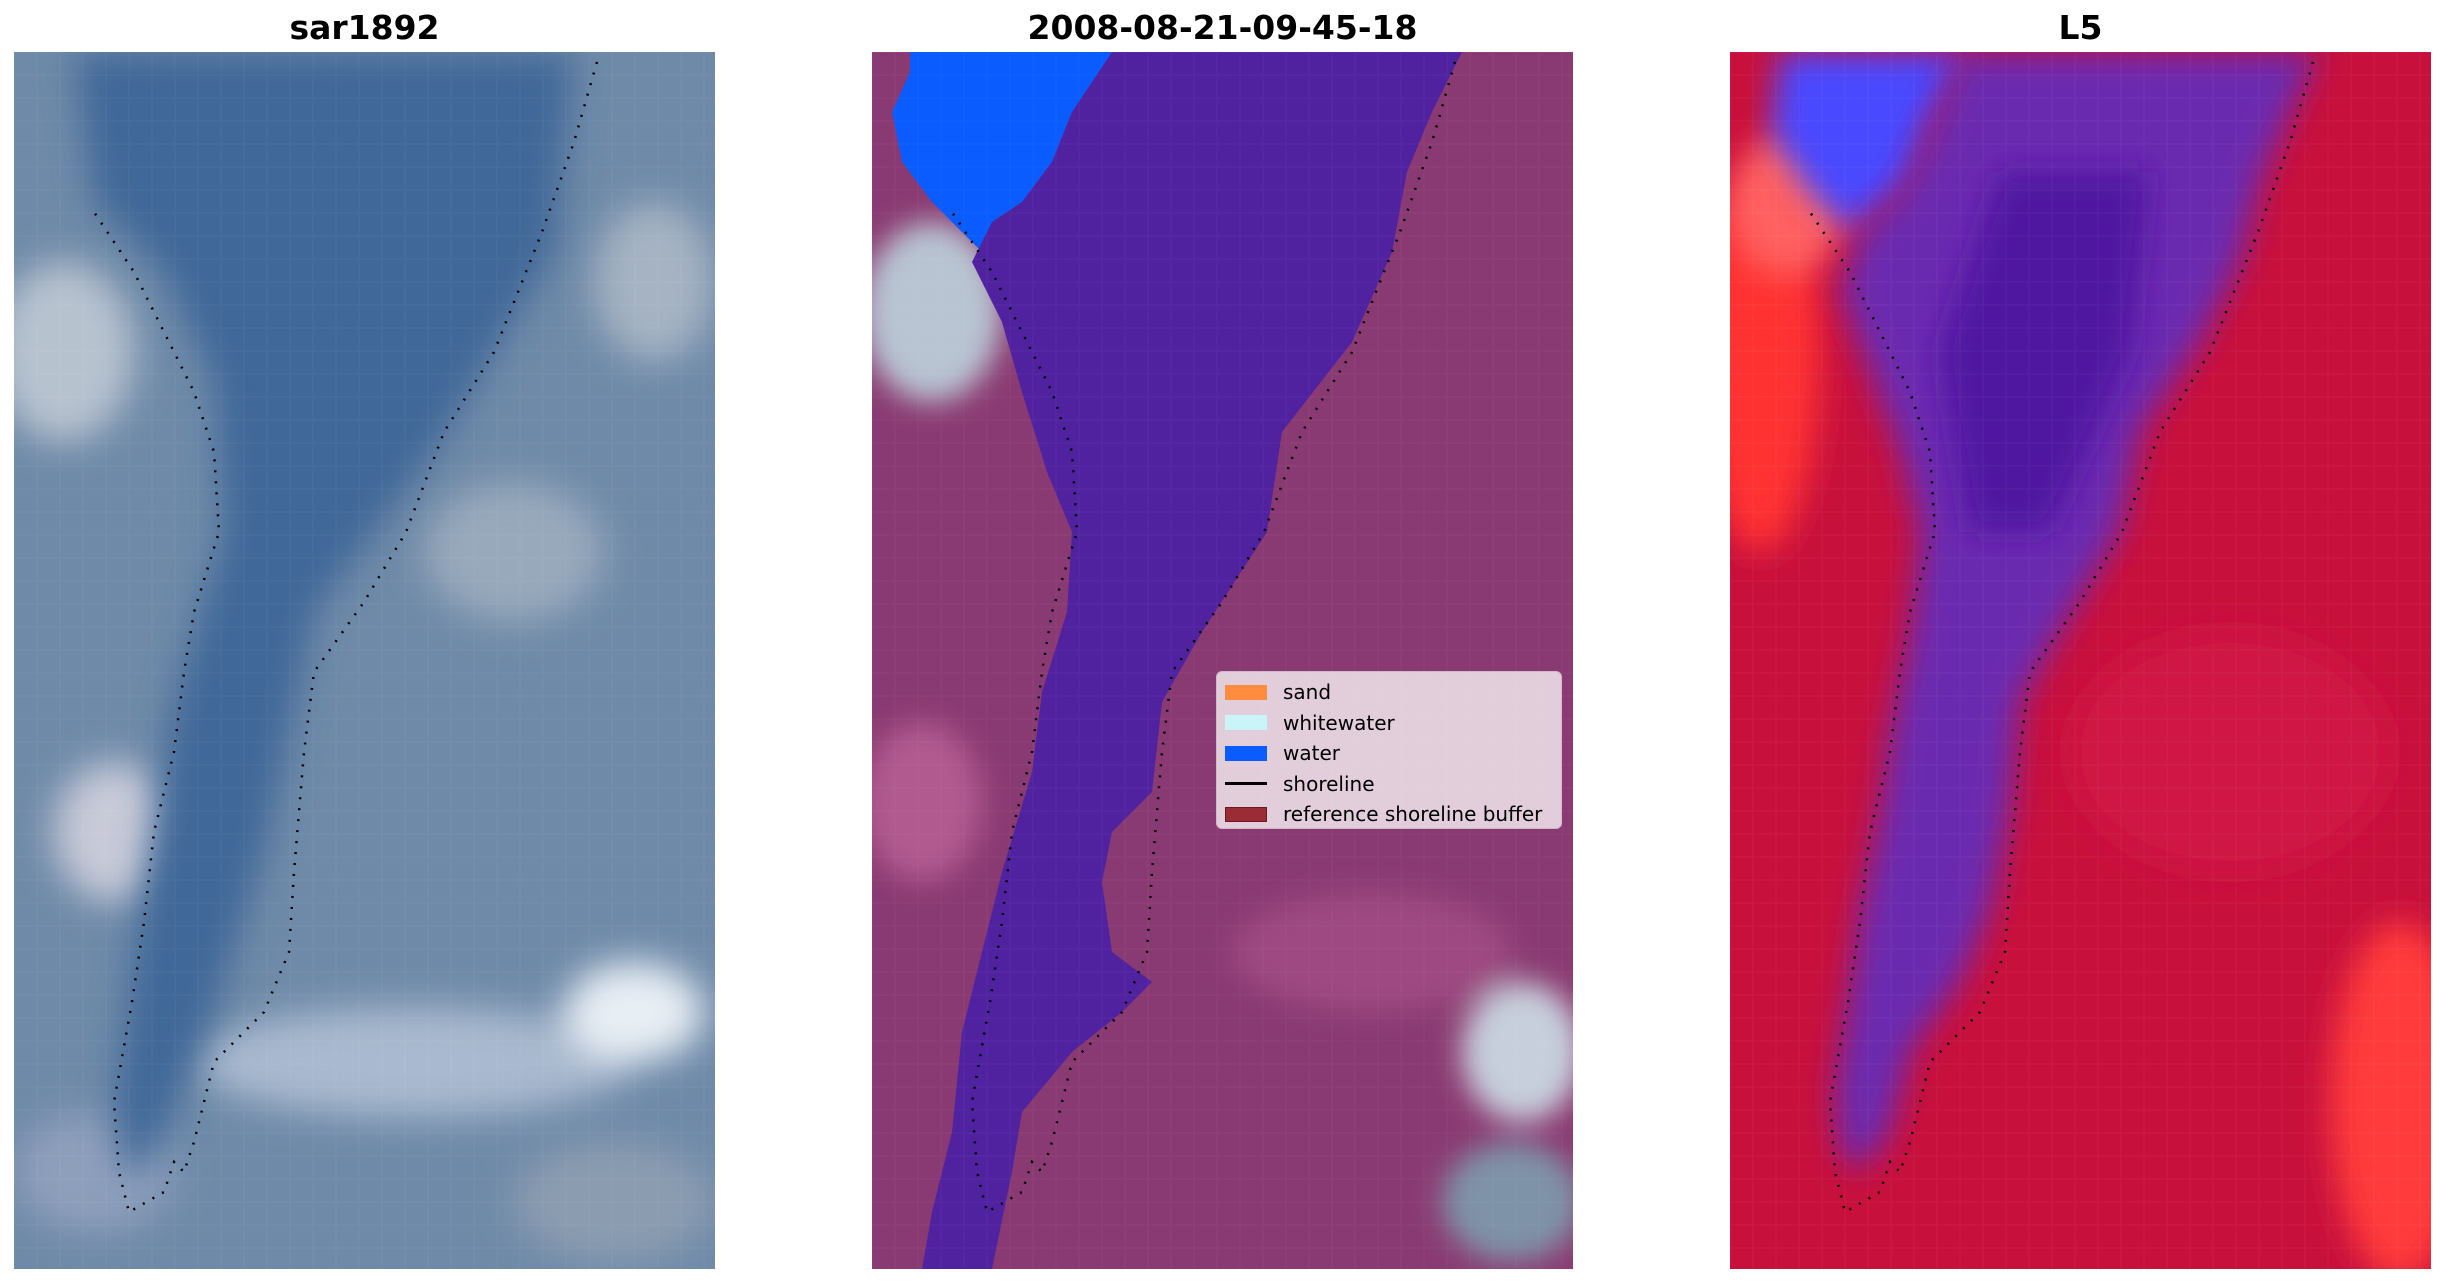 The width and height of the screenshot is (2444, 1283). Describe the element at coordinates (1311, 753) in the screenshot. I see `legend-label-water: water` at that location.